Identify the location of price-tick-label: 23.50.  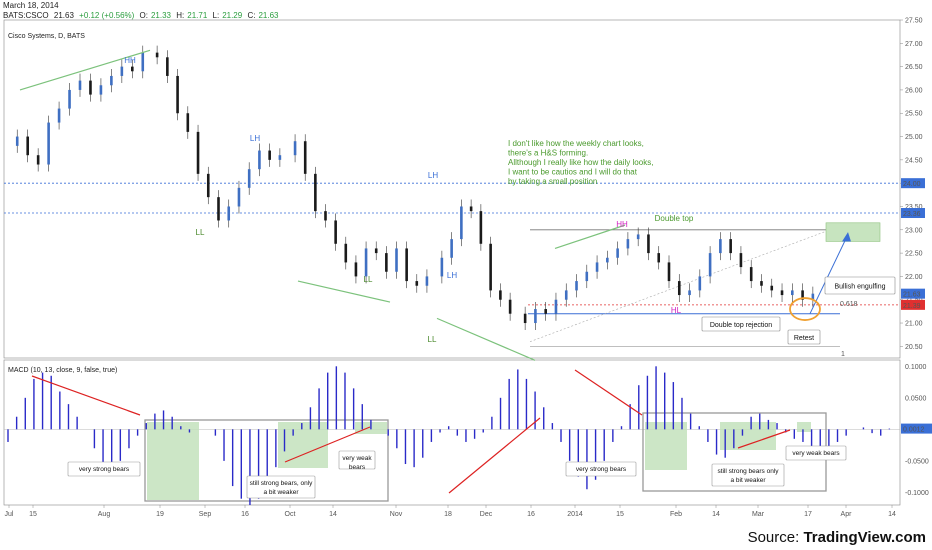
(914, 207).